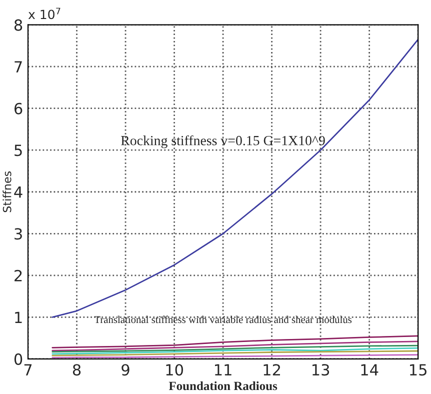  I want to click on x-tick-label: 10, so click(174, 370).